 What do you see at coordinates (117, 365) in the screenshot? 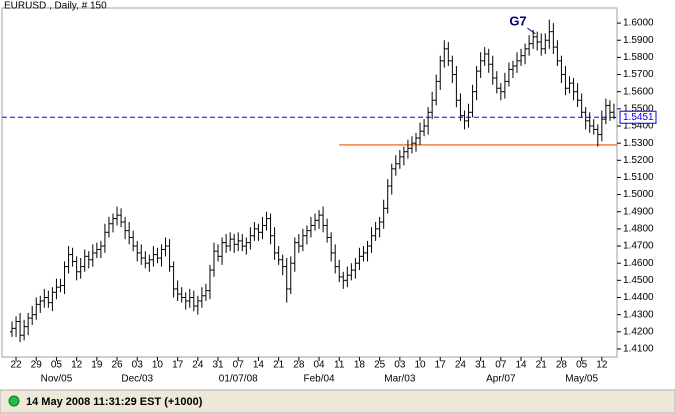
I see `x-tick-label: 26` at bounding box center [117, 365].